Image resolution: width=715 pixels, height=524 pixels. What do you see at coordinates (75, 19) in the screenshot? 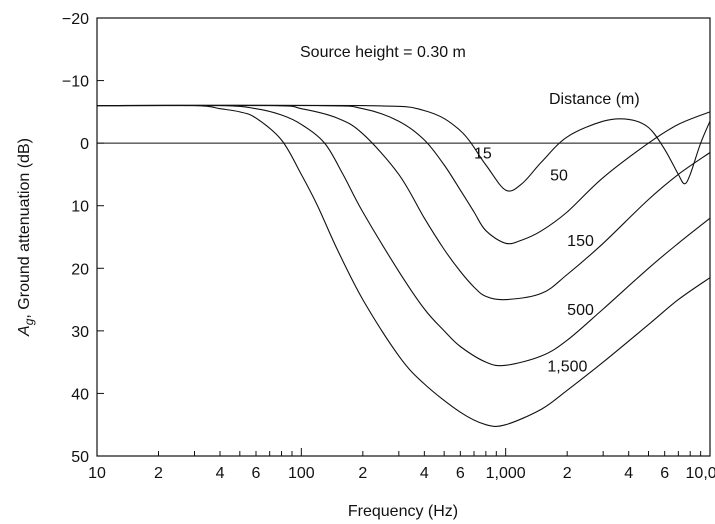
I see `y-tick-label: −20` at bounding box center [75, 19].